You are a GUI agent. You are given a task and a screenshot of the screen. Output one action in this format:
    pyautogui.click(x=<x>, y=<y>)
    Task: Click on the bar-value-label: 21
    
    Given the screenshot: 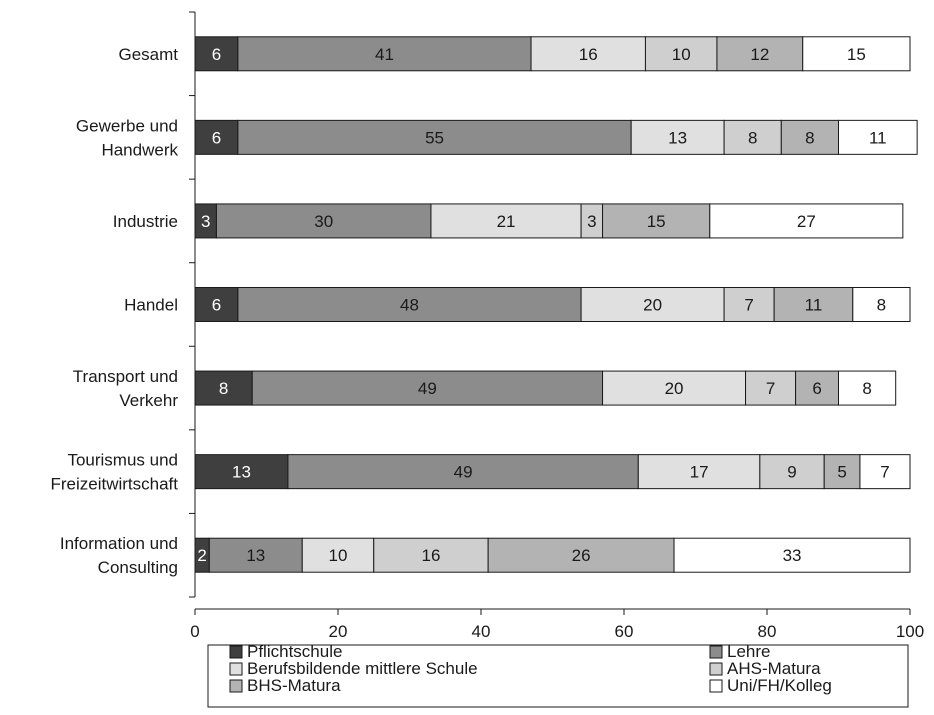 What is the action you would take?
    pyautogui.click(x=506, y=221)
    